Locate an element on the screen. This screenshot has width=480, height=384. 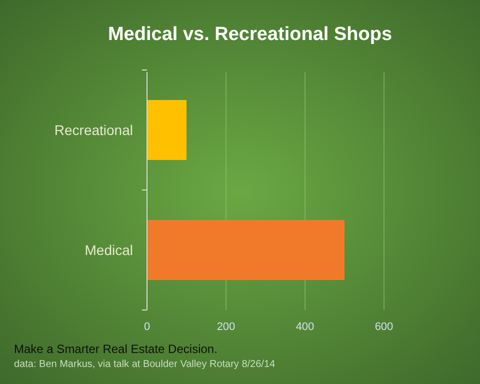
chart-title: Medical vs. Recreational Shops is located at coordinates (250, 34).